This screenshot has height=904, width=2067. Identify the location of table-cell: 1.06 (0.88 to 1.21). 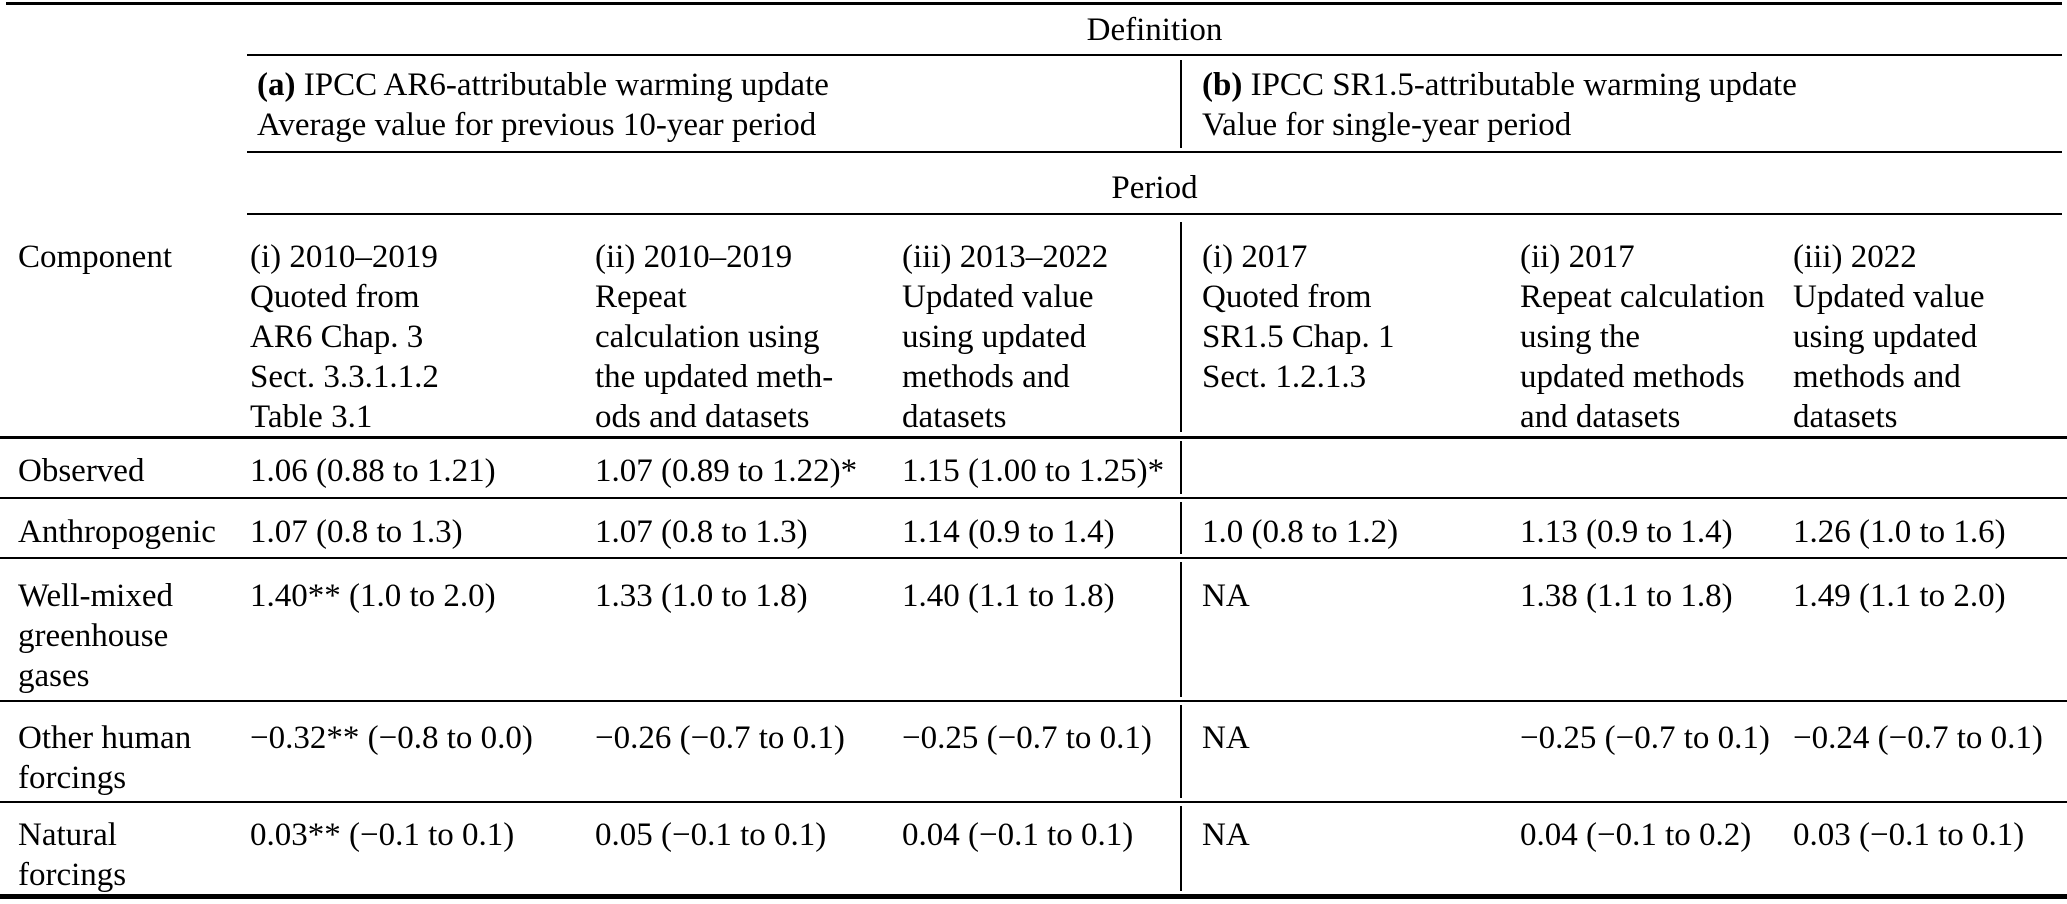
(373, 471).